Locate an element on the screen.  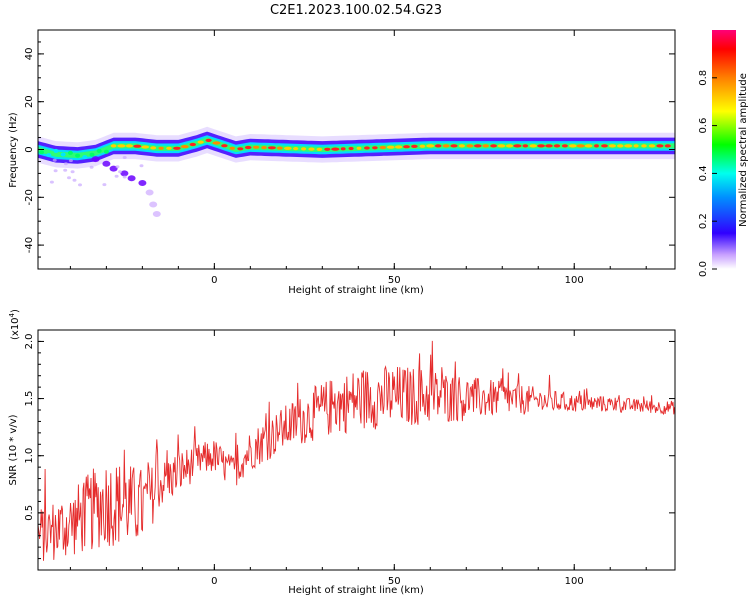
colorbar-gradient is located at coordinates (724, 149).